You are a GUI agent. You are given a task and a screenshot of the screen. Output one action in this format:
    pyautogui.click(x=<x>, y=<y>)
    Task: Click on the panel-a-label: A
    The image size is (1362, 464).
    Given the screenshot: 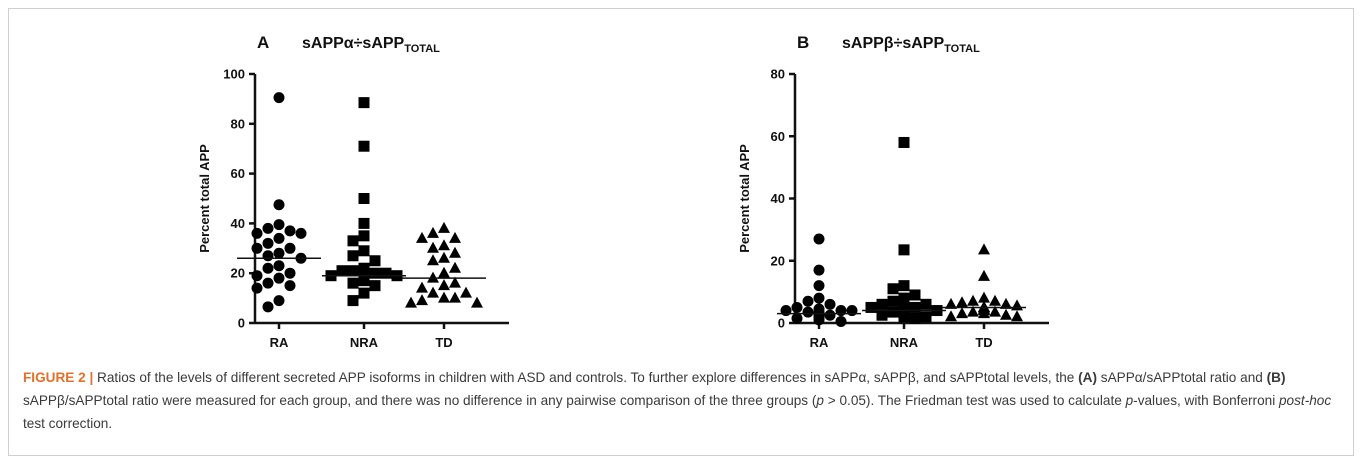 What is the action you would take?
    pyautogui.click(x=263, y=42)
    